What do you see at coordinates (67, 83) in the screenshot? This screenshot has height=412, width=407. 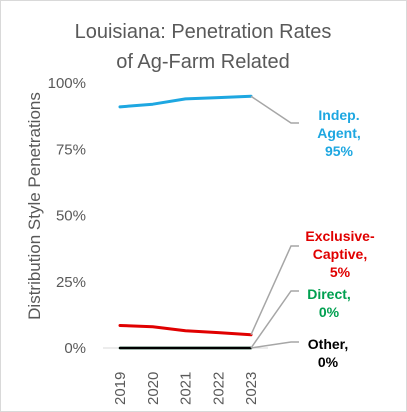 I see `y-tick-label: 100%` at bounding box center [67, 83].